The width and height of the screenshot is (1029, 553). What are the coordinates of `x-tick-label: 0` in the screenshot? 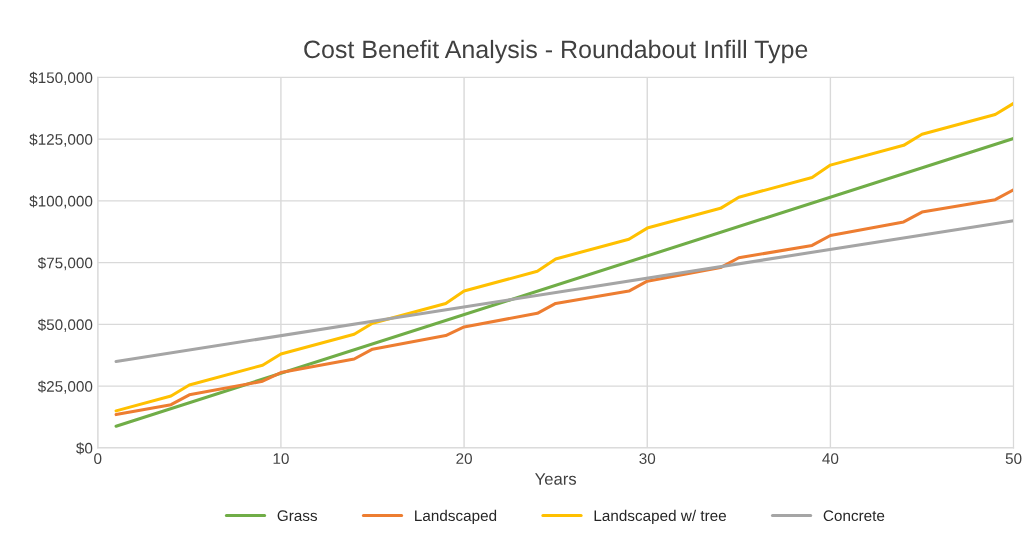 It's located at (98, 459).